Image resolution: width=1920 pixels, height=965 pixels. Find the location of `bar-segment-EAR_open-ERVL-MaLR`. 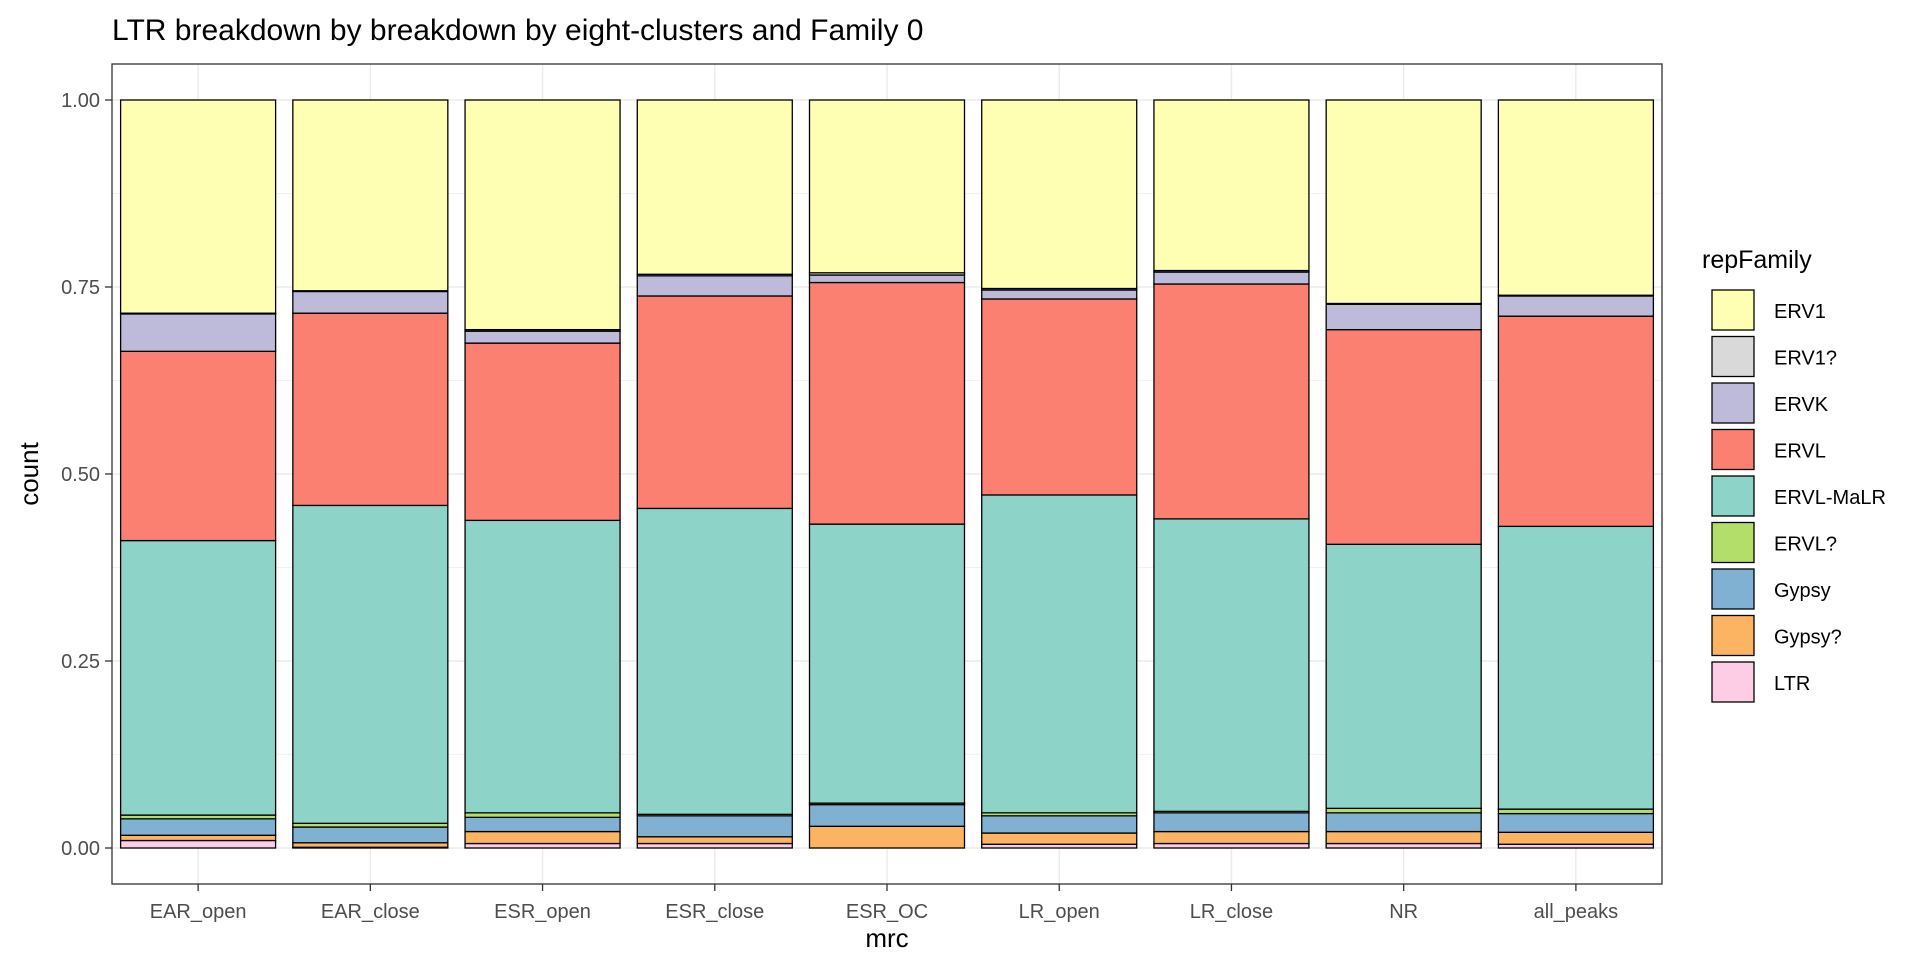

bar-segment-EAR_open-ERVL-MaLR is located at coordinates (198, 677).